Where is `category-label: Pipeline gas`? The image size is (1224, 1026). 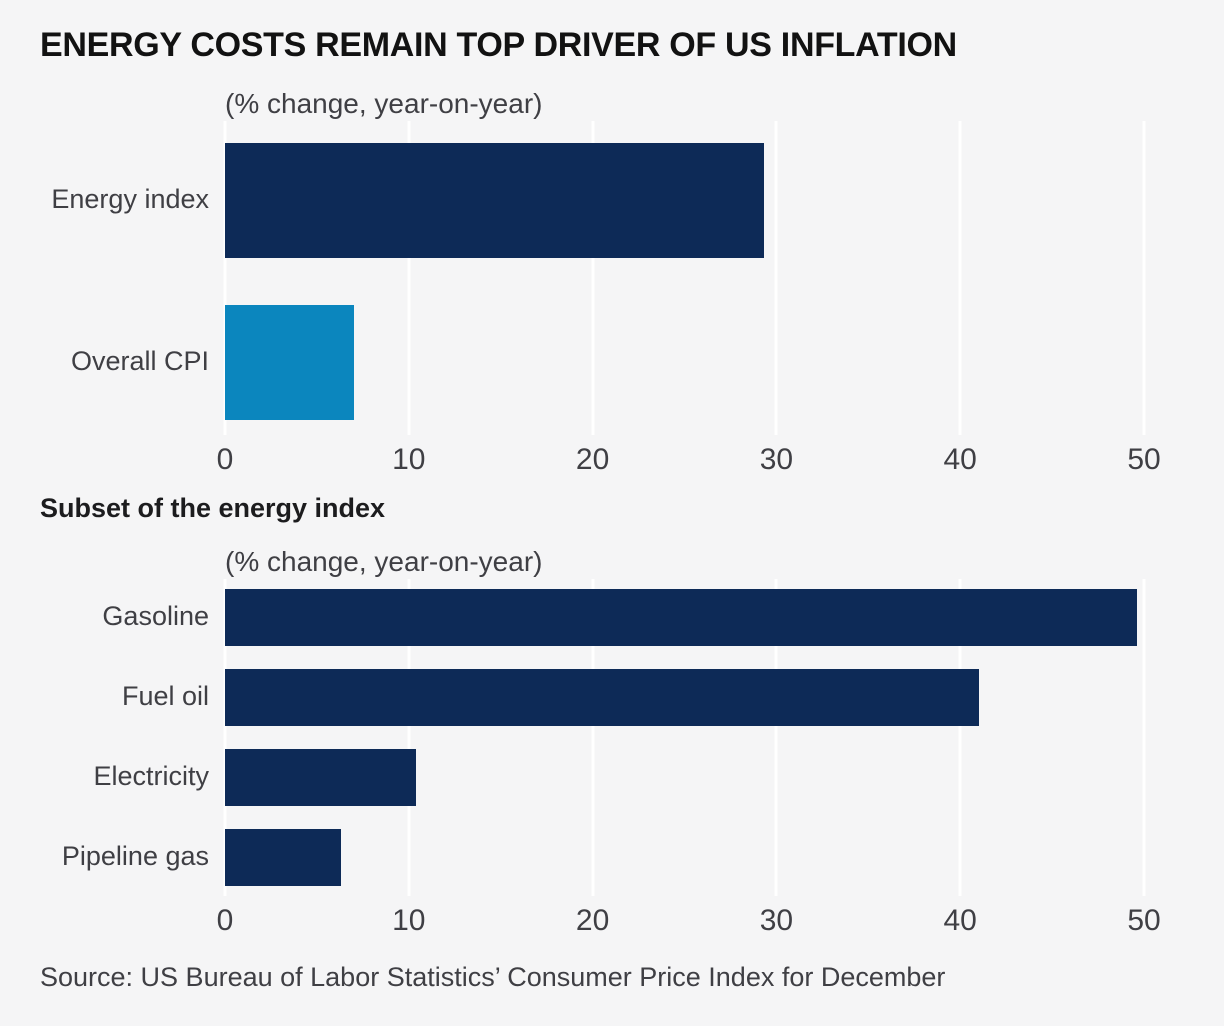 category-label: Pipeline gas is located at coordinates (135, 856).